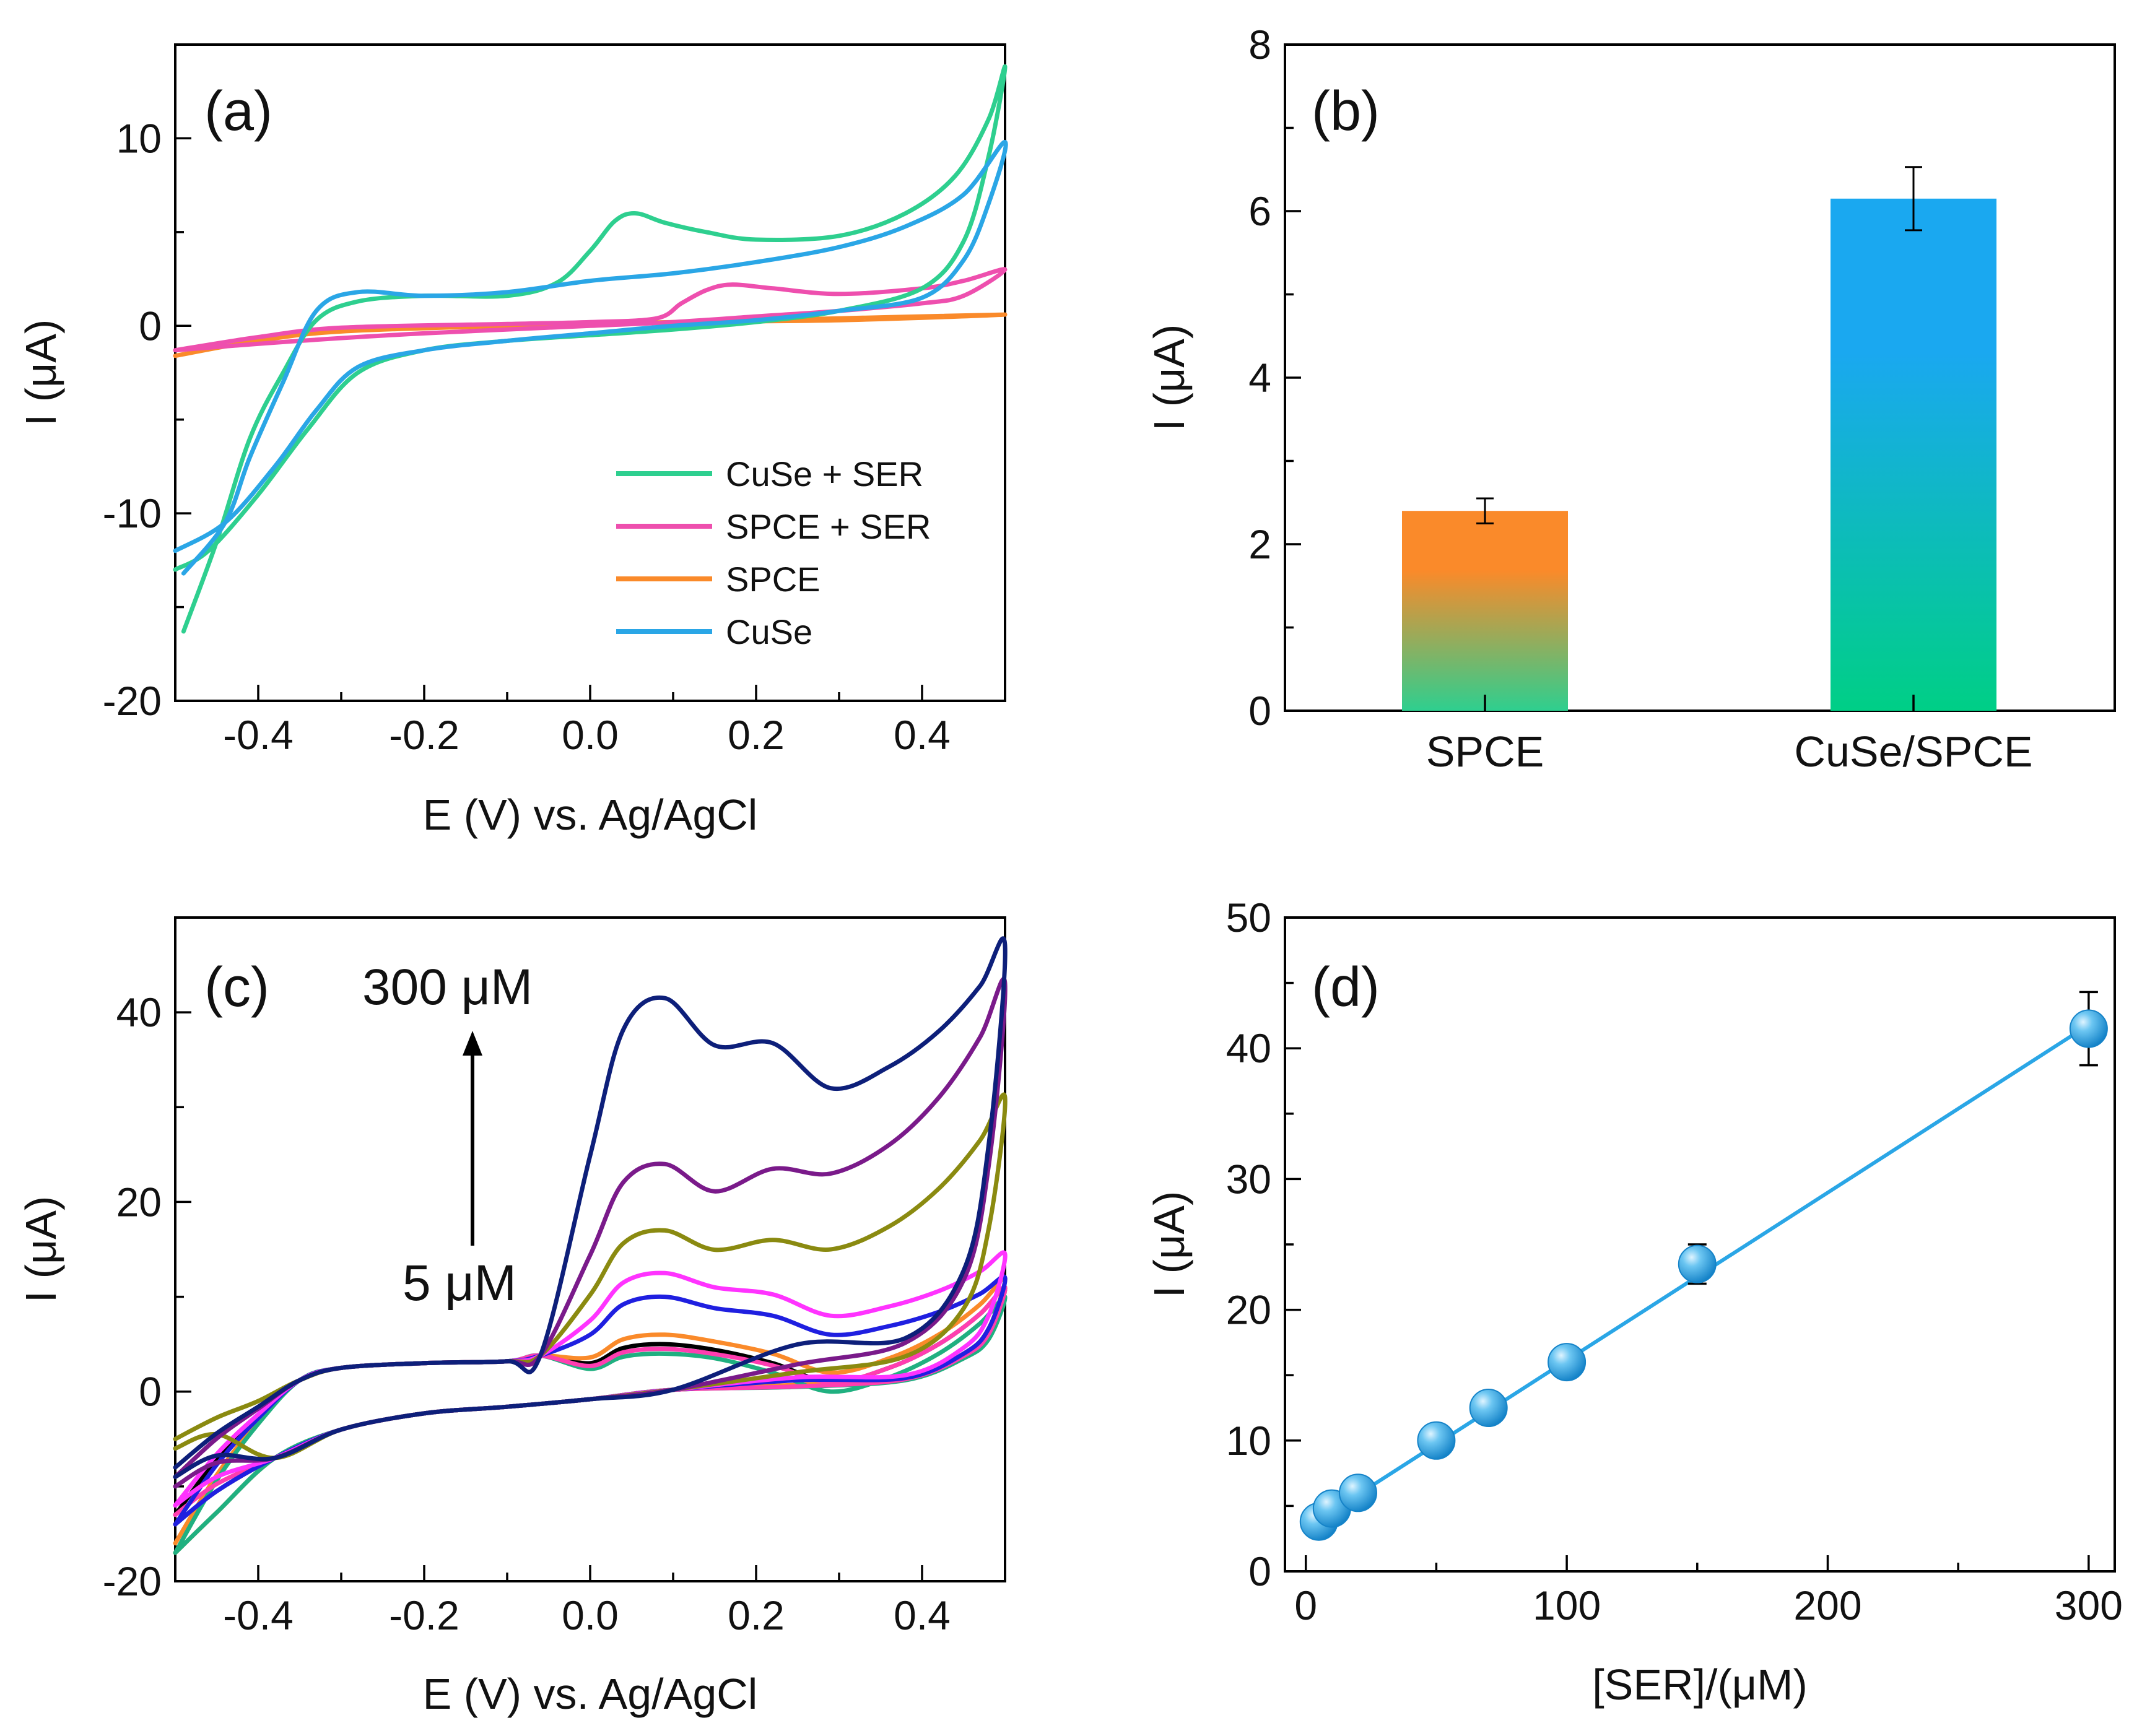 Image resolution: width=2142 pixels, height=1736 pixels. Describe the element at coordinates (1259, 211) in the screenshot. I see `y-tick-label: 6` at that location.